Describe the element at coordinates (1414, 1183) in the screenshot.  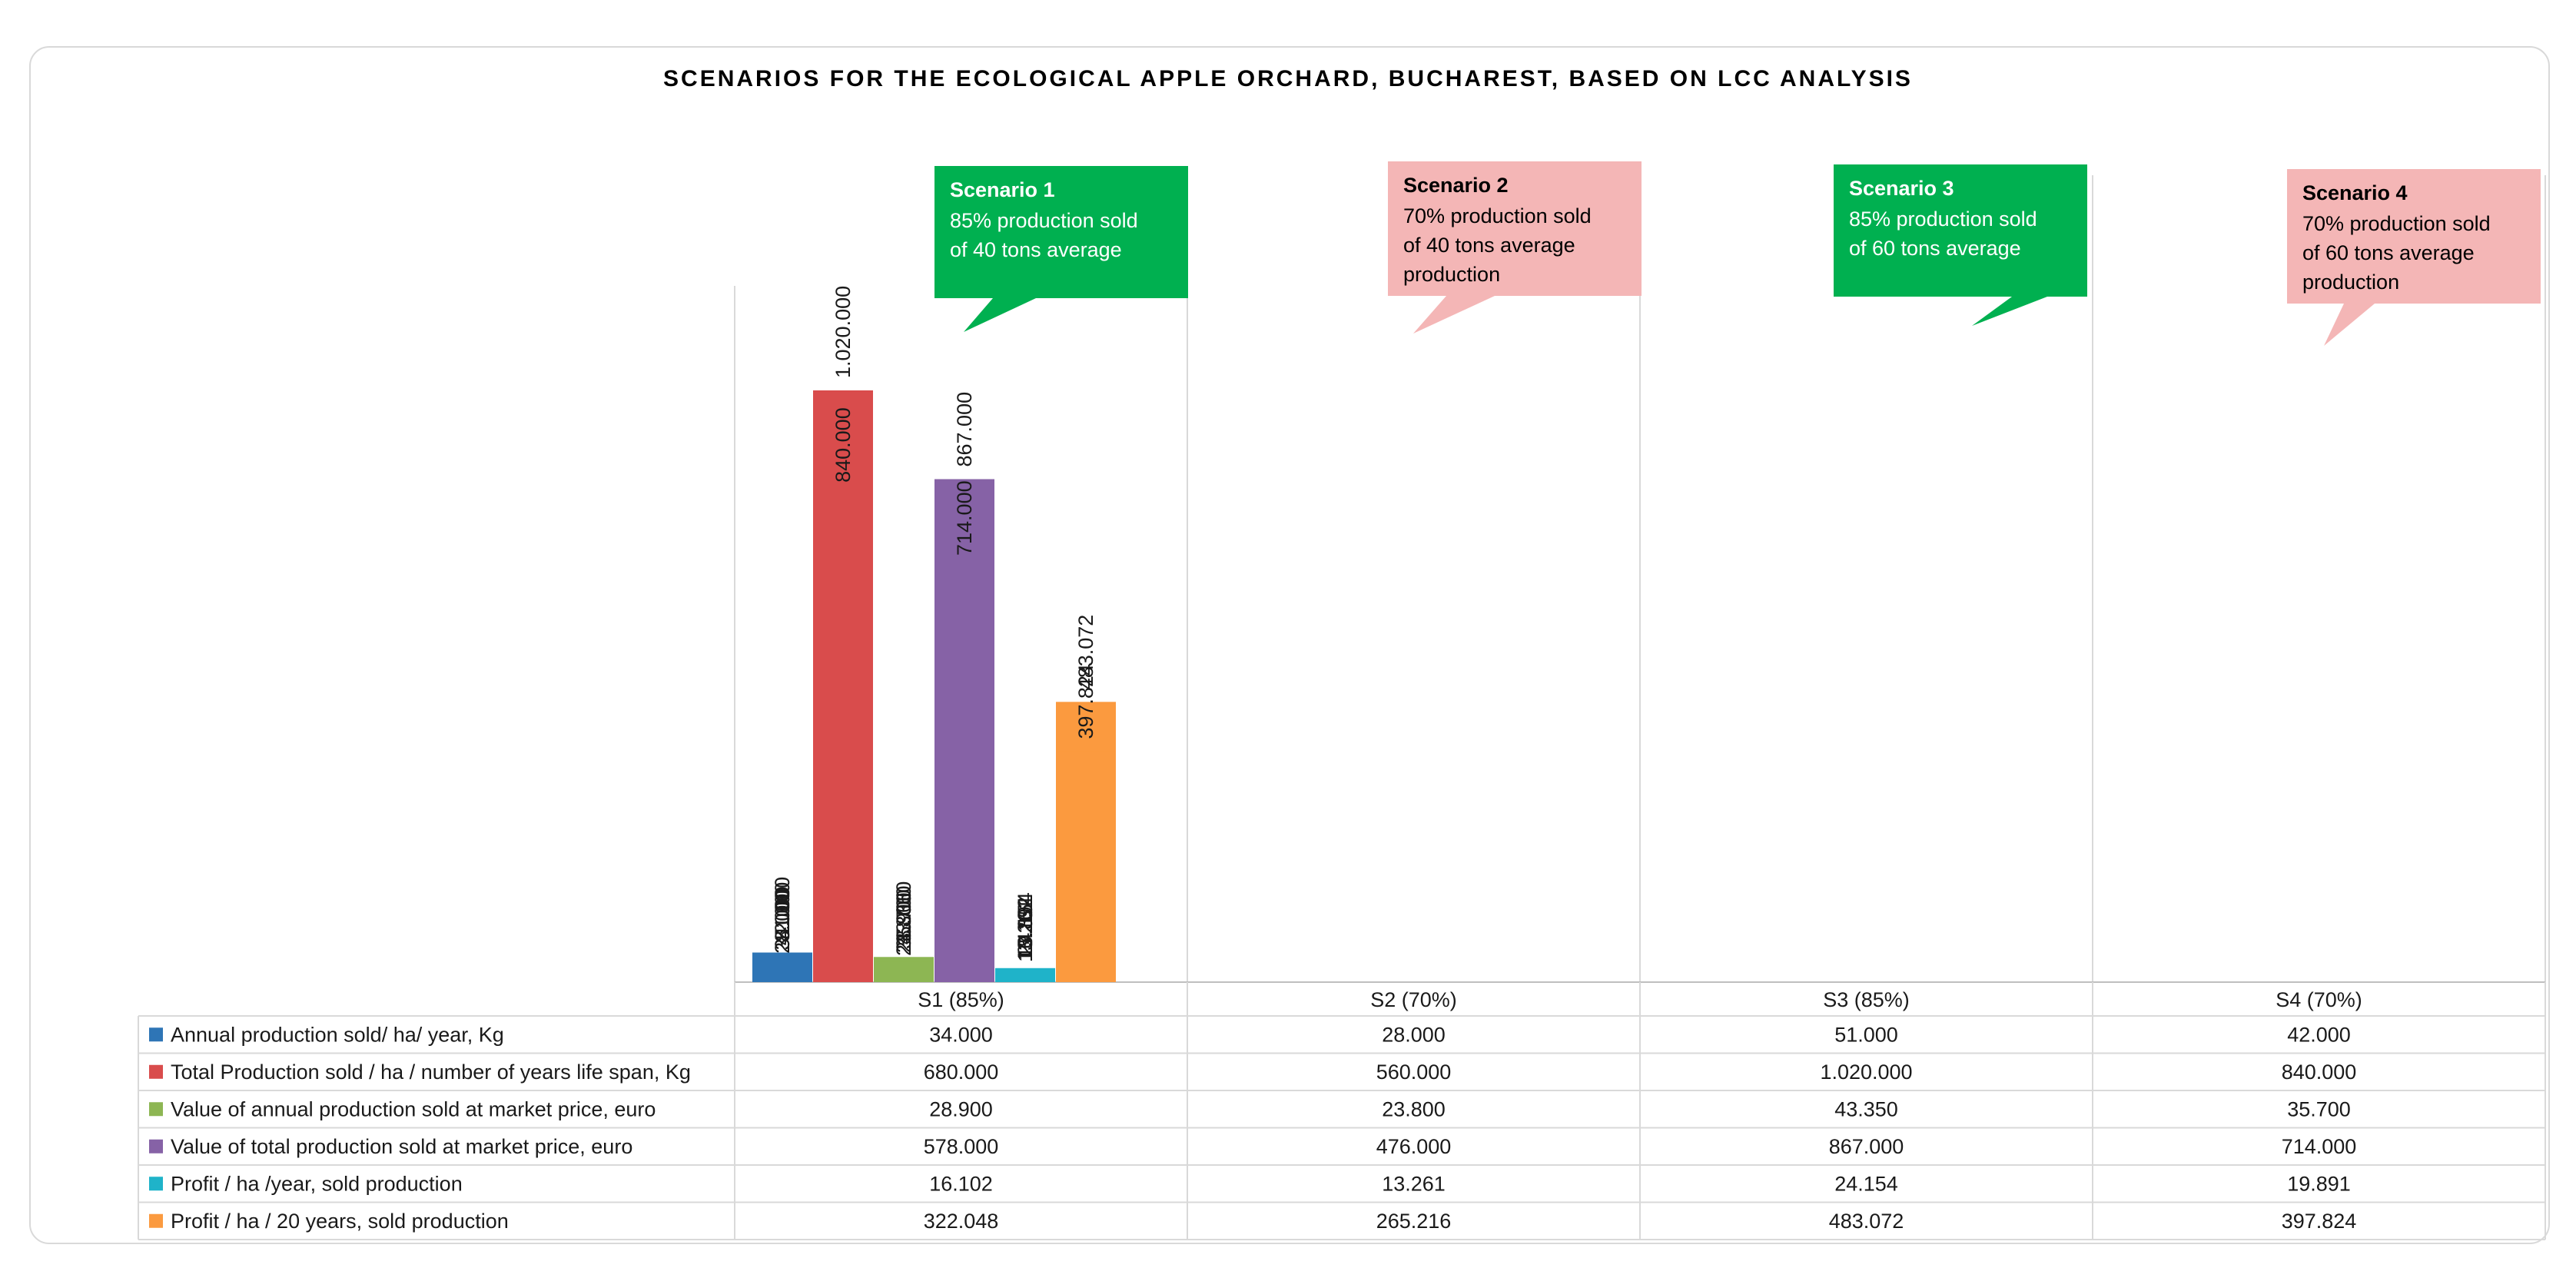
I see `table-cell: 13.261` at that location.